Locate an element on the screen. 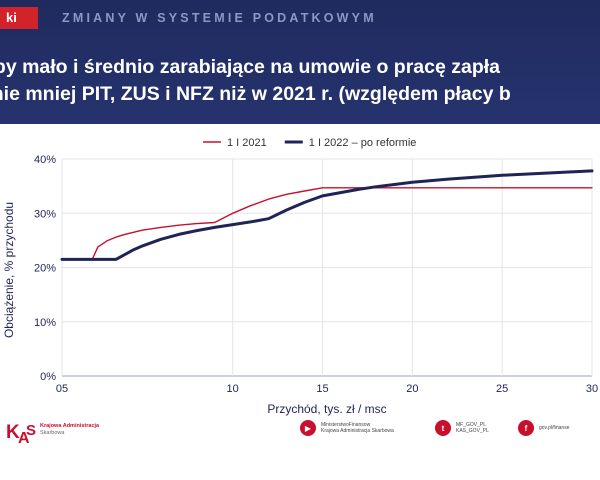 The width and height of the screenshot is (600, 480). y-tick-label: 40% is located at coordinates (45, 160).